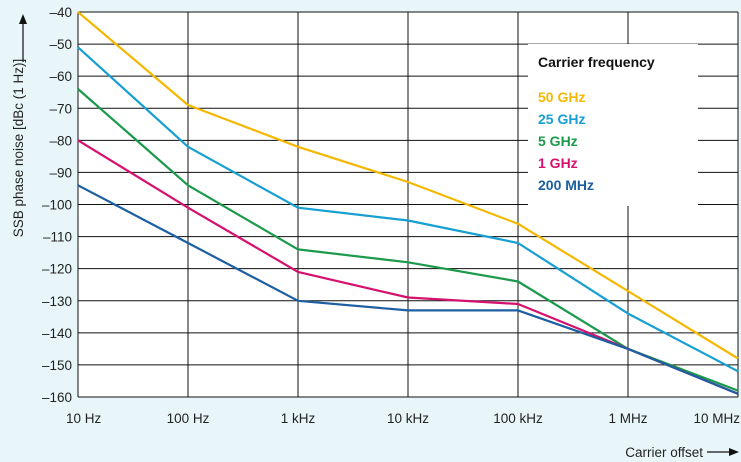 The height and width of the screenshot is (462, 741). Describe the element at coordinates (23, 19) in the screenshot. I see `y-arrow-head` at that location.